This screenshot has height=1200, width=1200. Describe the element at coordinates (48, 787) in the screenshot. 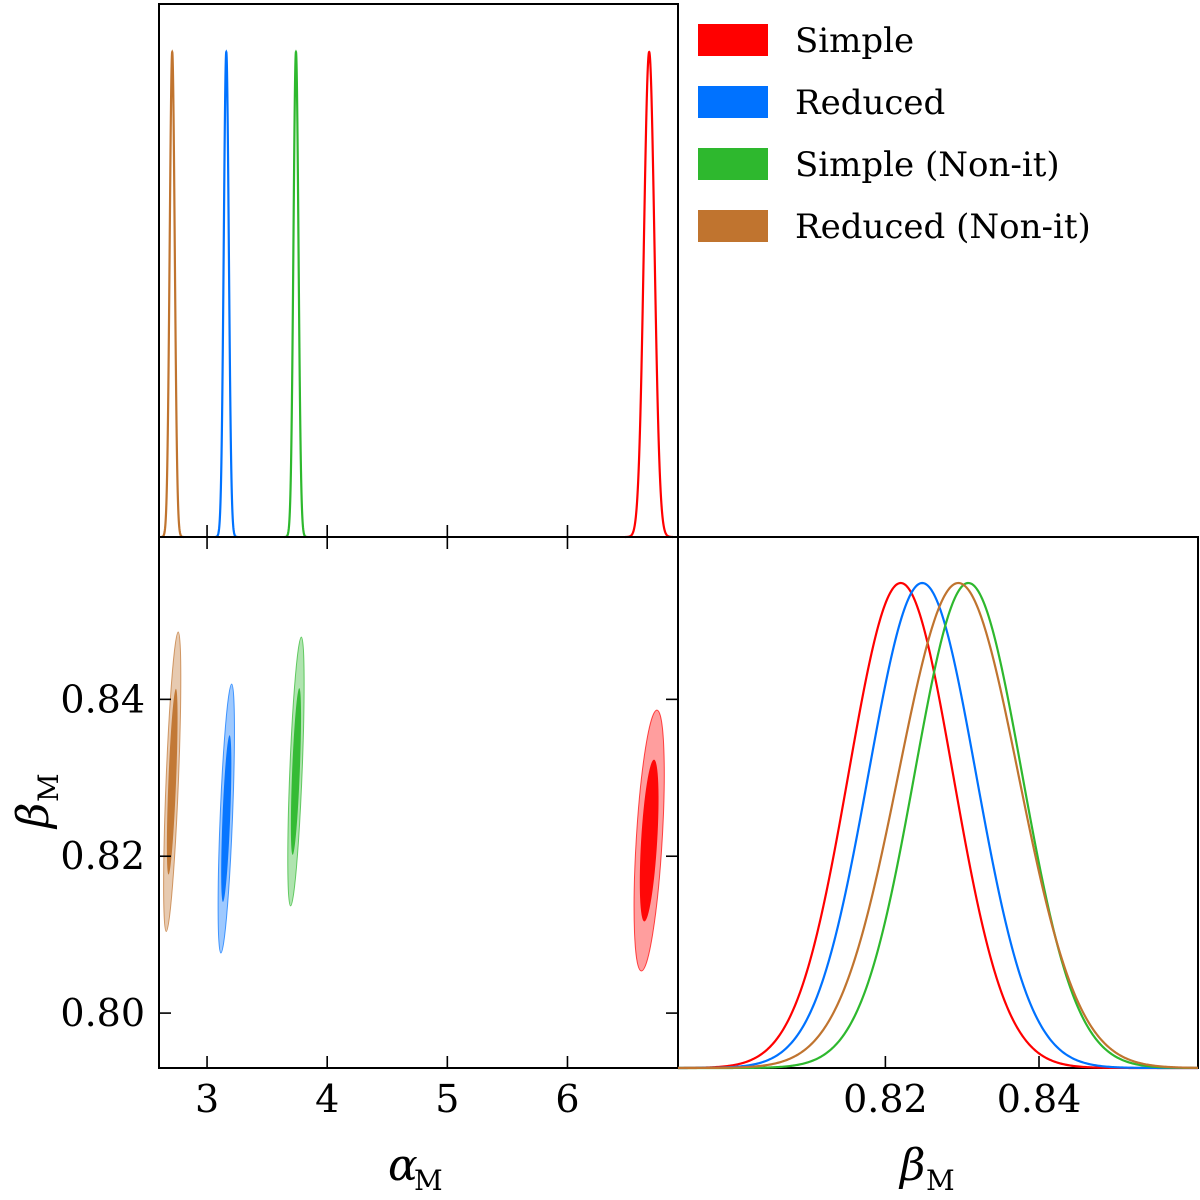

I see `beta-subscript-y: M` at that location.